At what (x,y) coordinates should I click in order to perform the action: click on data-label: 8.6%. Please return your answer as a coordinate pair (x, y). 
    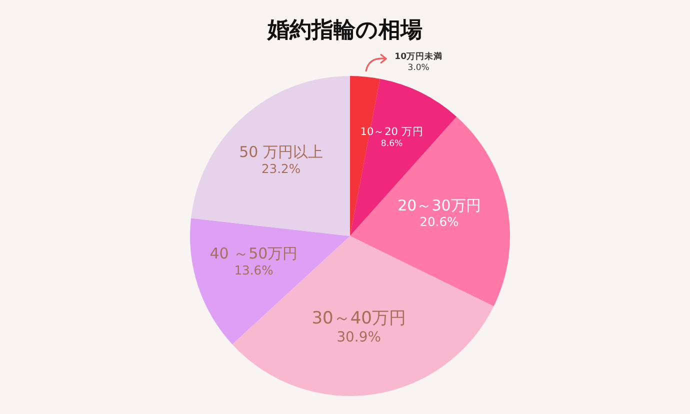
    Looking at the image, I should click on (391, 143).